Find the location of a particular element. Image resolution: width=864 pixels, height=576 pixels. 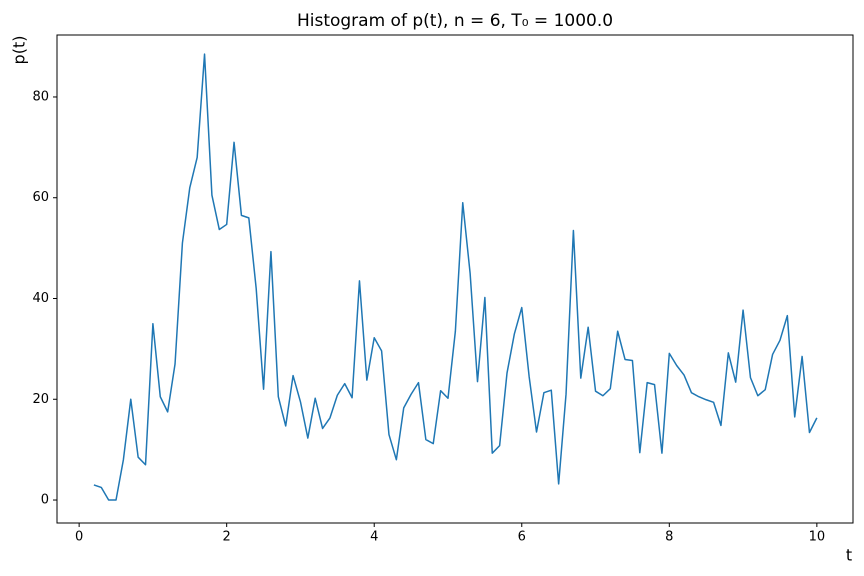

y-tick-label: 60 is located at coordinates (40, 197).